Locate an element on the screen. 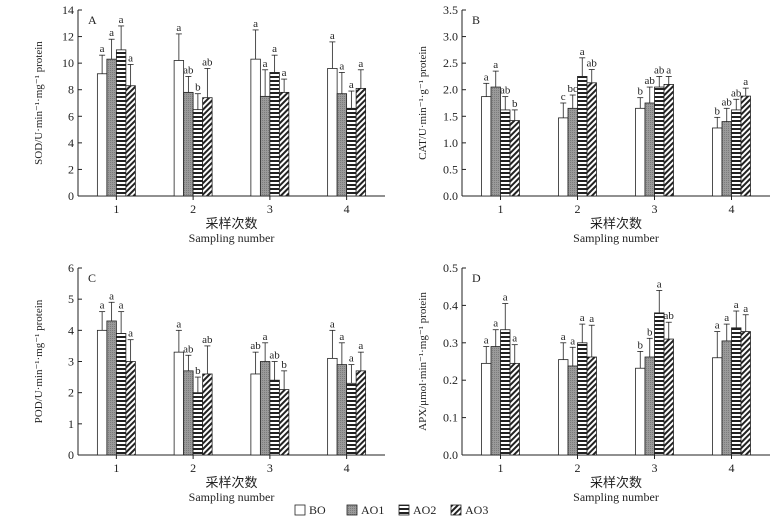  y-tick-label: 1 is located at coordinates (71, 424).